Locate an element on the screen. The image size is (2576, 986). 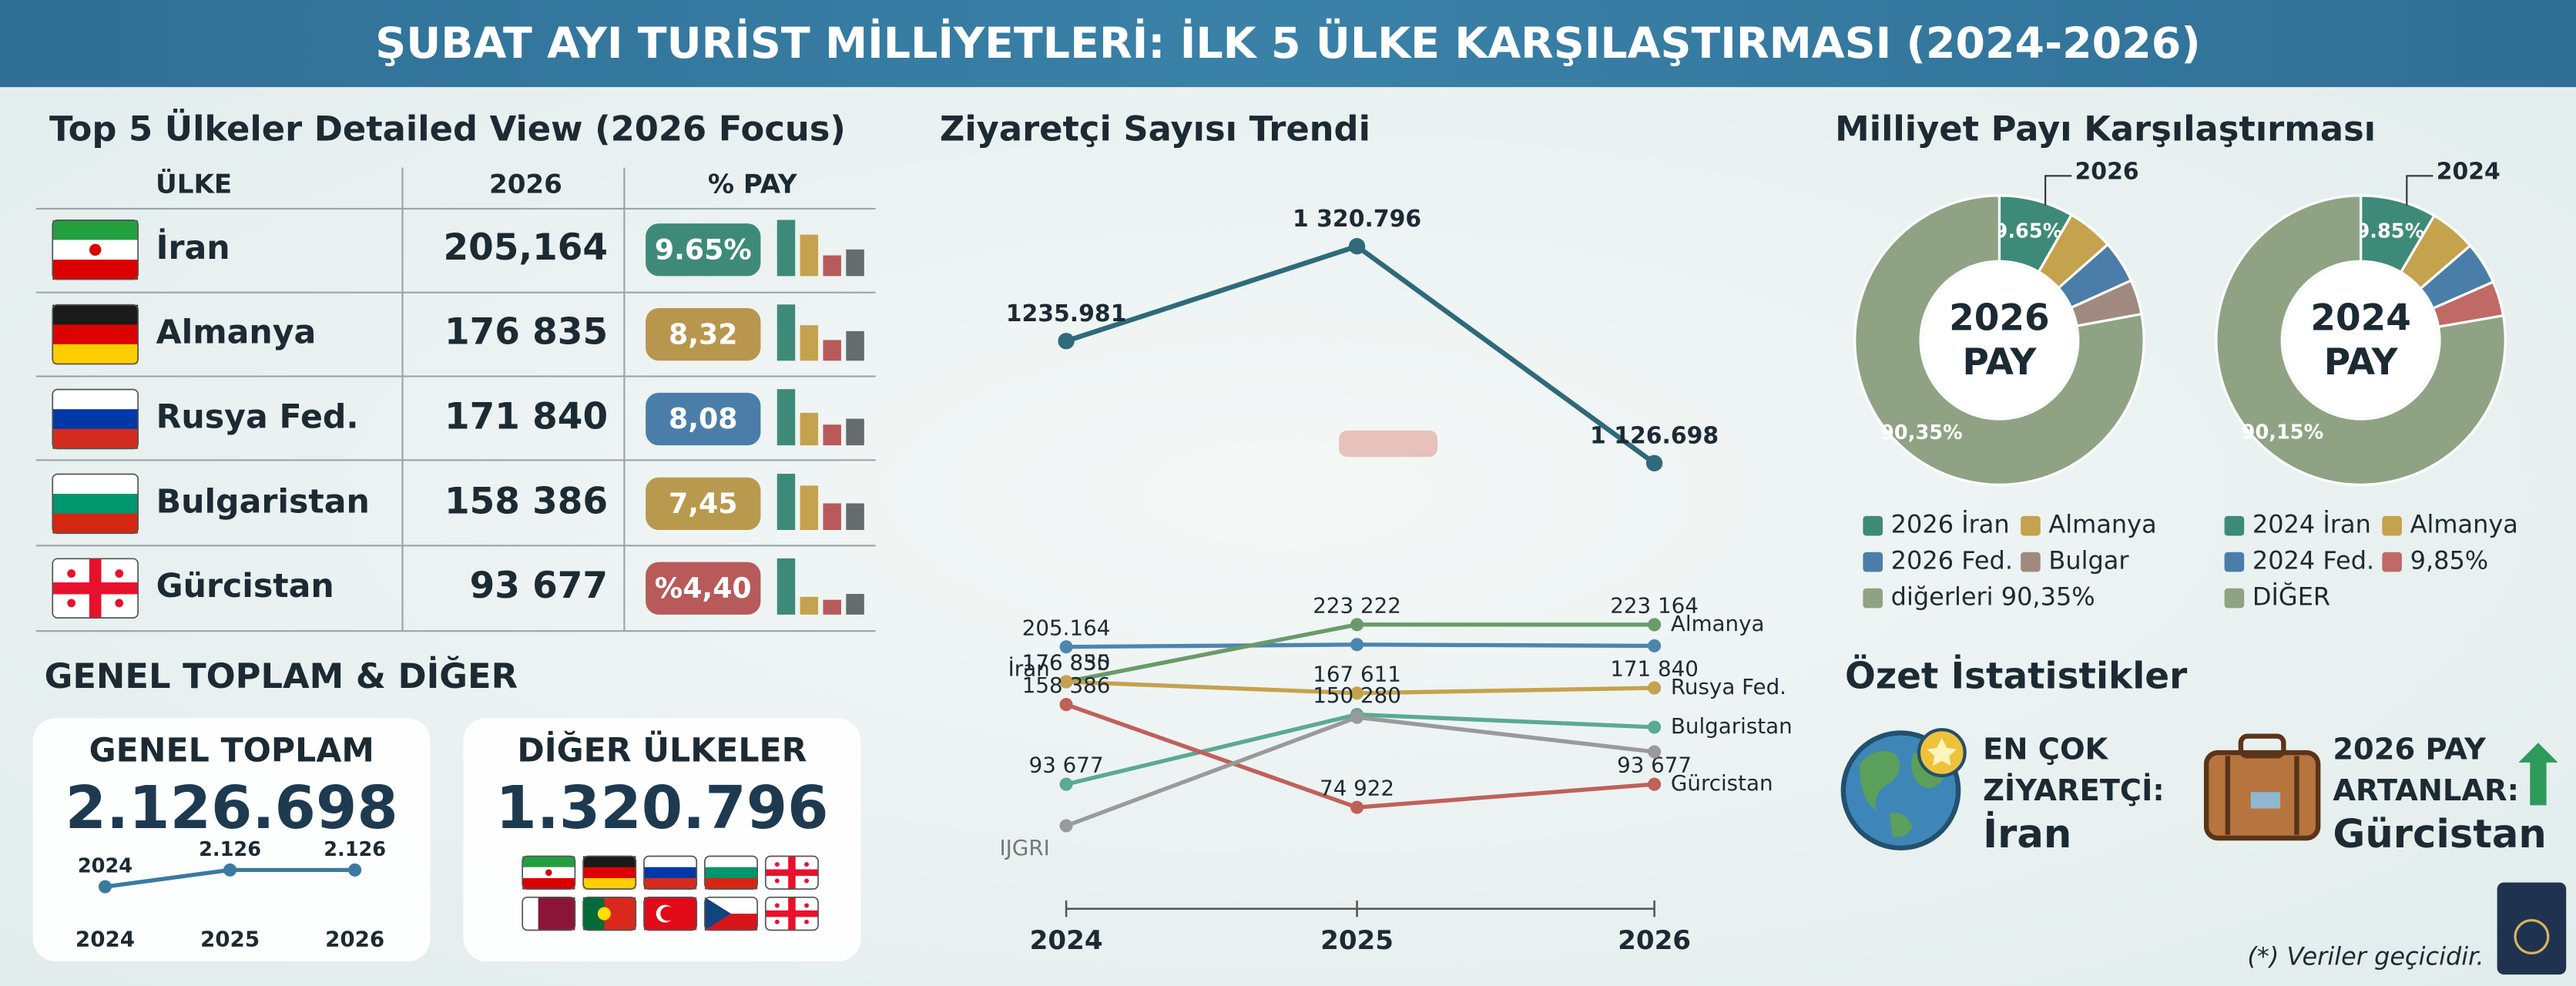
value-label: 205.164 is located at coordinates (1066, 627).